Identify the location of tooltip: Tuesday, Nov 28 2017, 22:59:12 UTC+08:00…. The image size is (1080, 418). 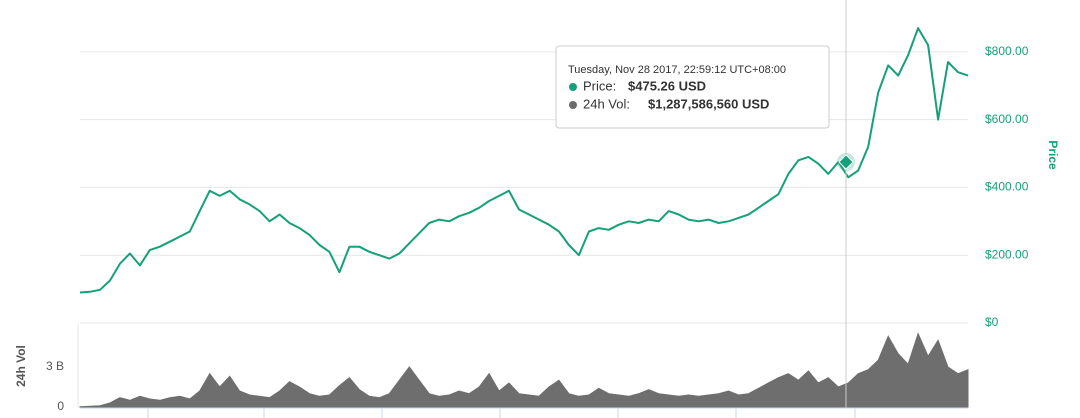
(692, 87).